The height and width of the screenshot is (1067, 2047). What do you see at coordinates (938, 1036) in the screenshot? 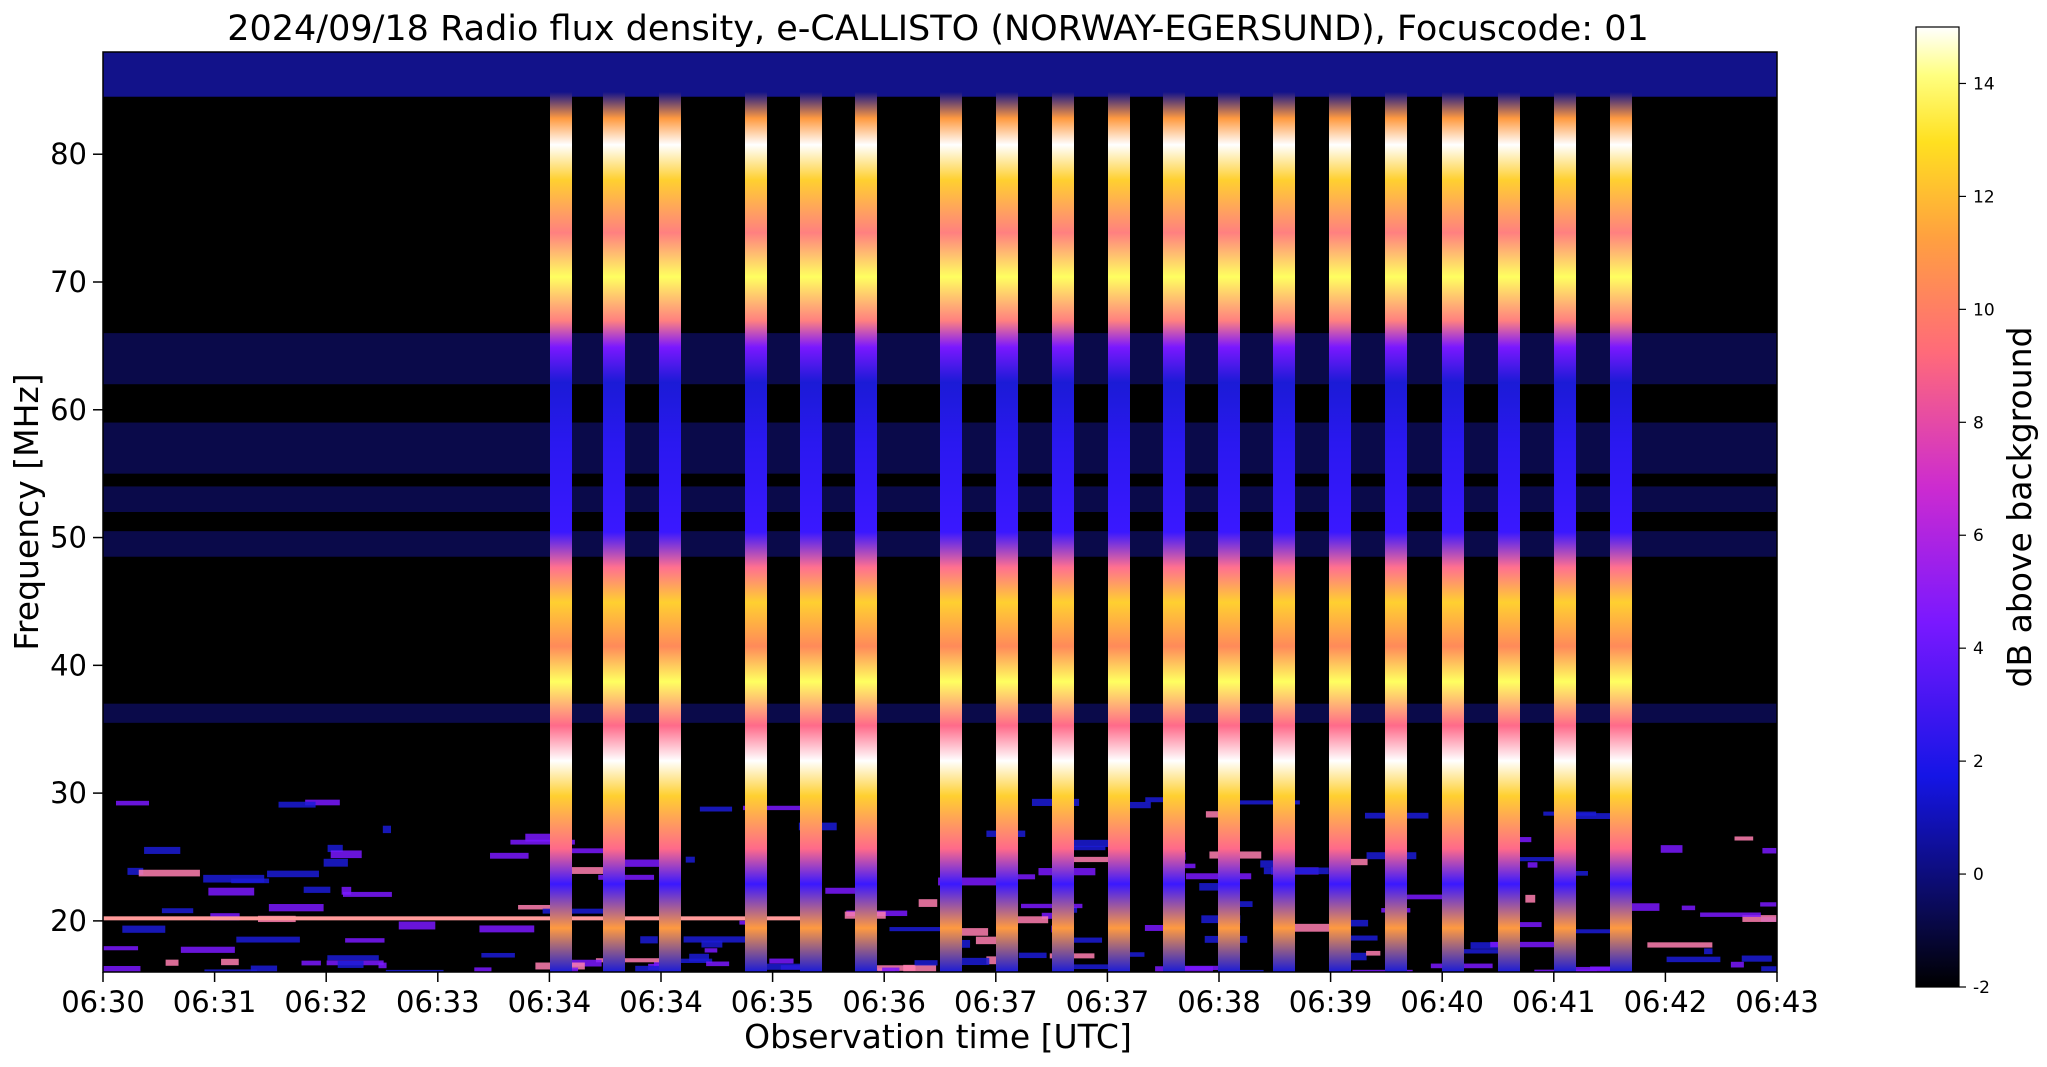
I see `x-axis-label: Observation time [UTC]` at bounding box center [938, 1036].